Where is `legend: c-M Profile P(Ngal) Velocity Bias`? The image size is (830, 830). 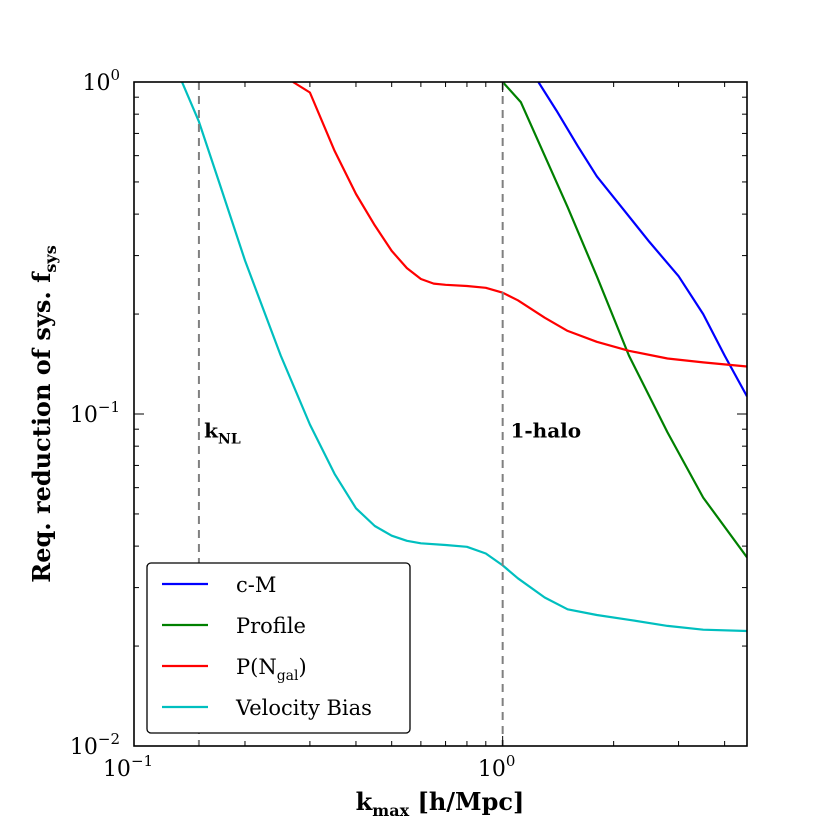
legend: c-M Profile P(Ngal) Velocity Bias is located at coordinates (278, 648).